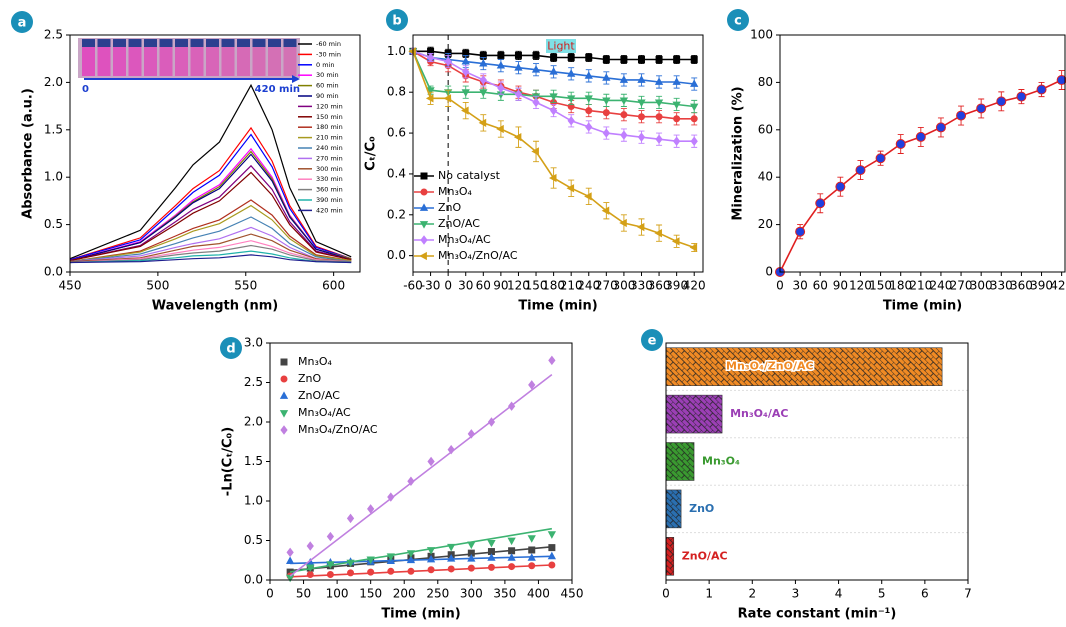  I want to click on x-tick-label: 390, so click(676, 286).